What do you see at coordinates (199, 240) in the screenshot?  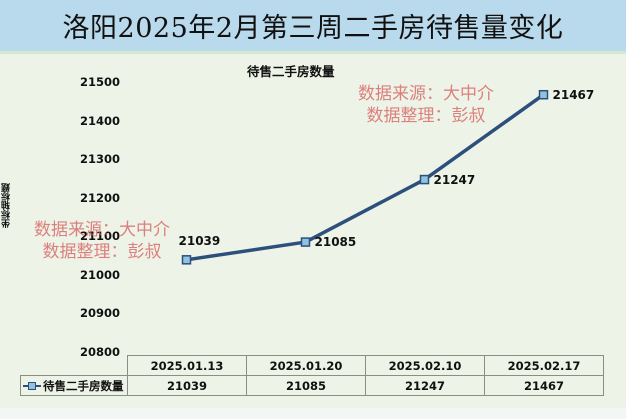 I see `data-label: 21039` at bounding box center [199, 240].